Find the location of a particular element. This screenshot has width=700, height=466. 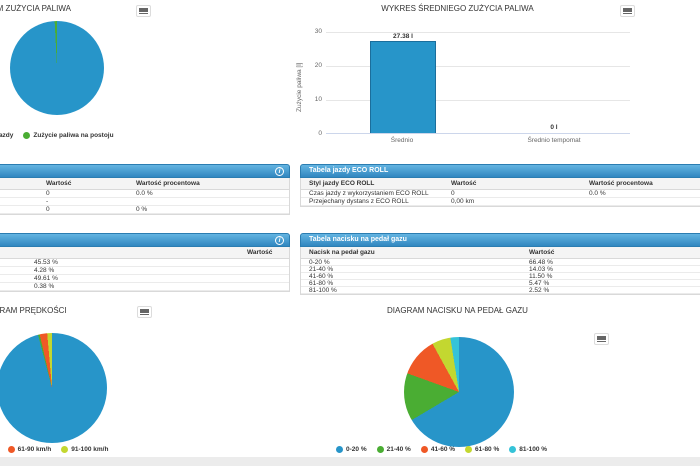

avg-fuel-menu-icon is located at coordinates (627, 11).